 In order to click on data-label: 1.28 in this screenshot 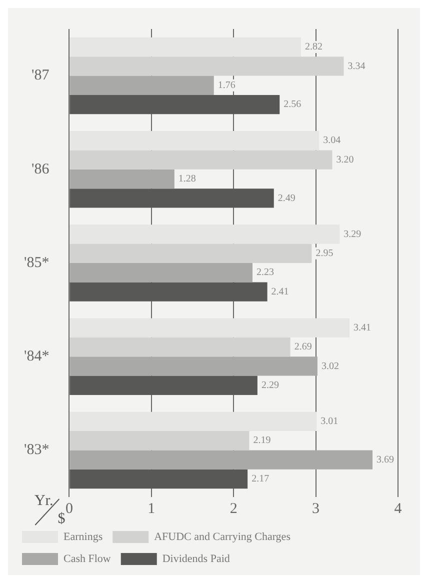, I will do `click(187, 179)`.